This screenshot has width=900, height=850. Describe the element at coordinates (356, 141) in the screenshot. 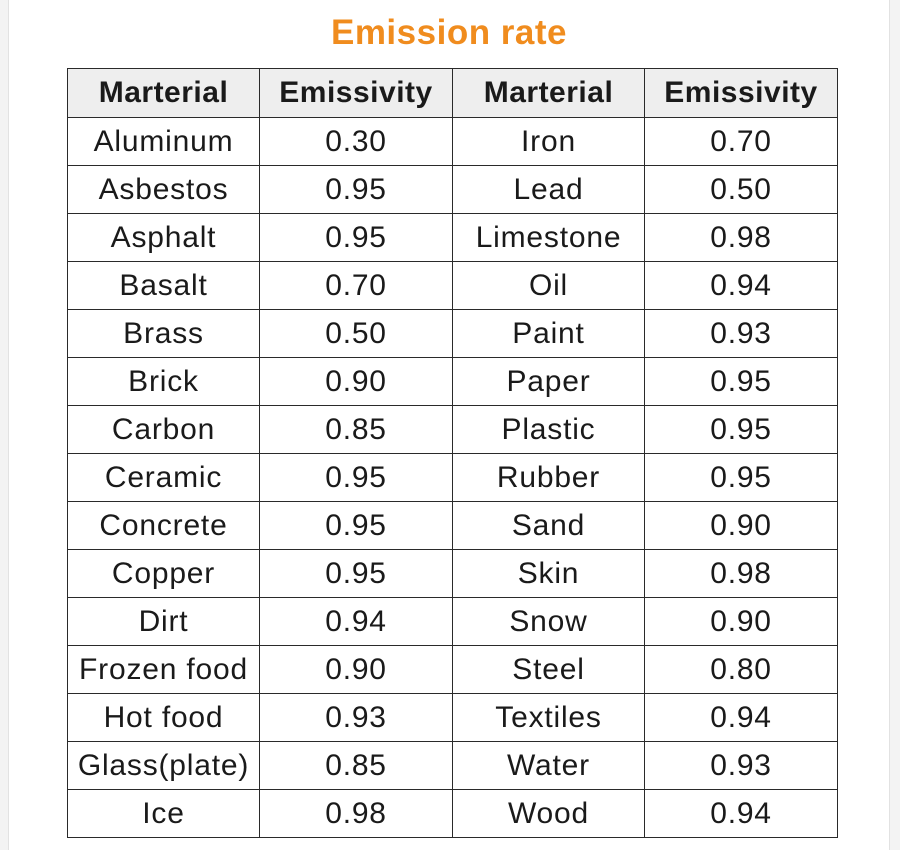

I see `emissivity-left-cell: 0.30` at that location.